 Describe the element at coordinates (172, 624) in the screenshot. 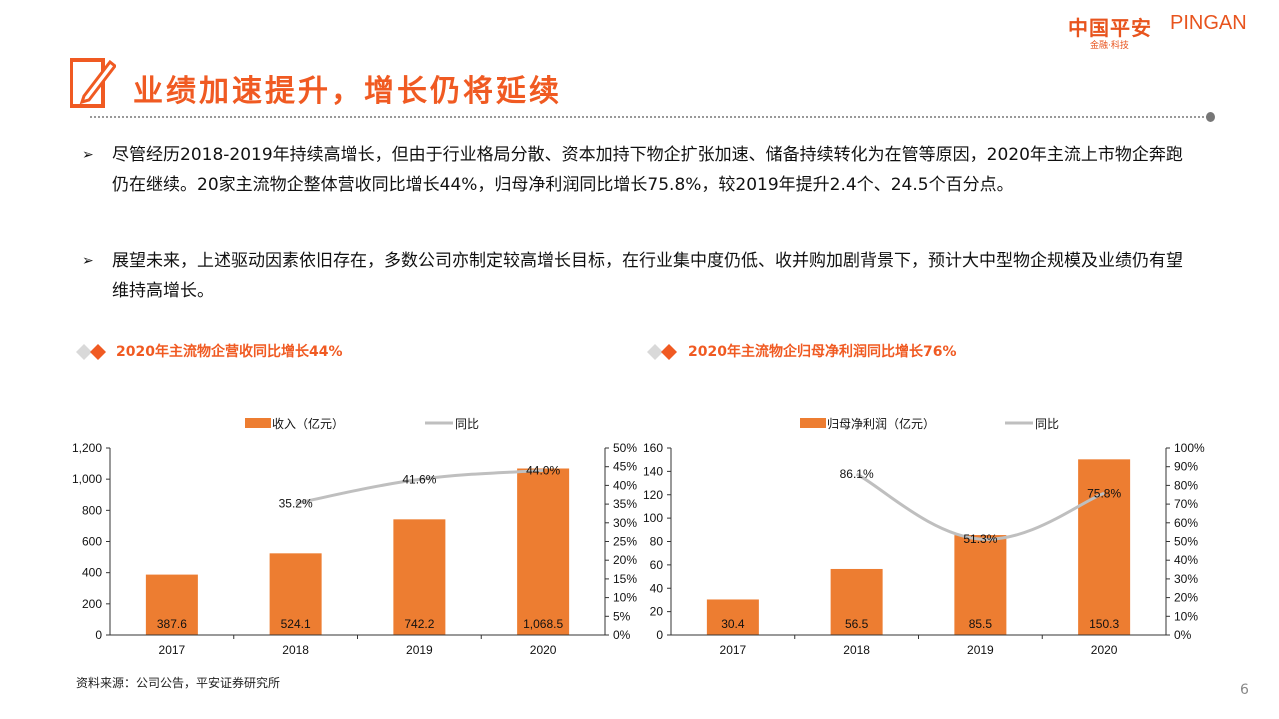

I see `bar-label: 387.6` at that location.